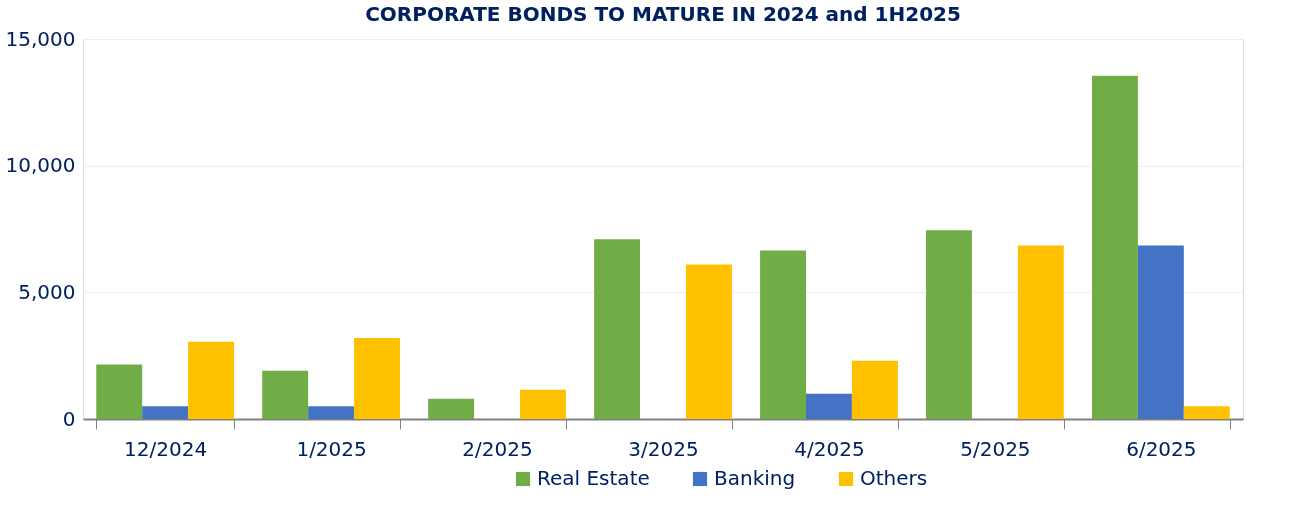 Image resolution: width=1301 pixels, height=527 pixels. Describe the element at coordinates (331, 448) in the screenshot. I see `x-tick-label: 1/2025` at that location.